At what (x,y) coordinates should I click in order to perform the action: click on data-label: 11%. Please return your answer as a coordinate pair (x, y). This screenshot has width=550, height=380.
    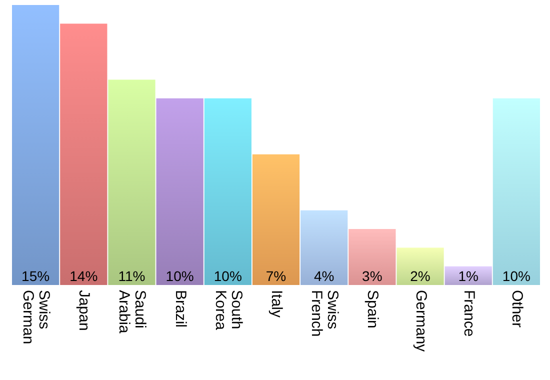
    Looking at the image, I should click on (132, 276).